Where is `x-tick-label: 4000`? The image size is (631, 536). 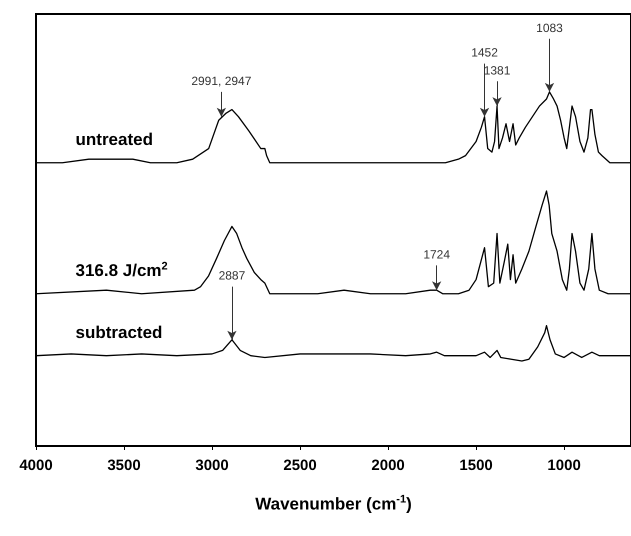
x-tick-label: 4000 is located at coordinates (36, 465).